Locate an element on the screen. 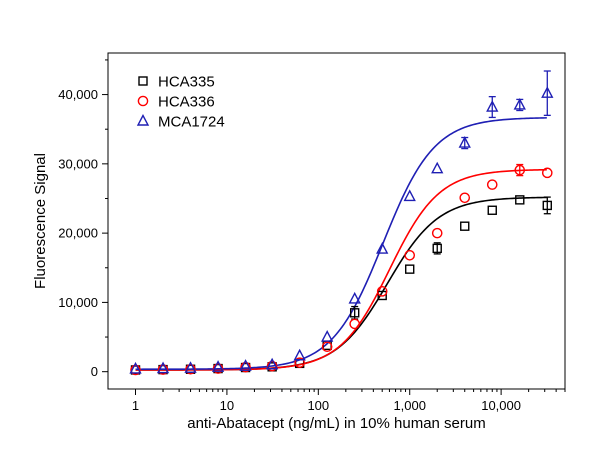  y-tick-label: 20,000 is located at coordinates (78, 233).